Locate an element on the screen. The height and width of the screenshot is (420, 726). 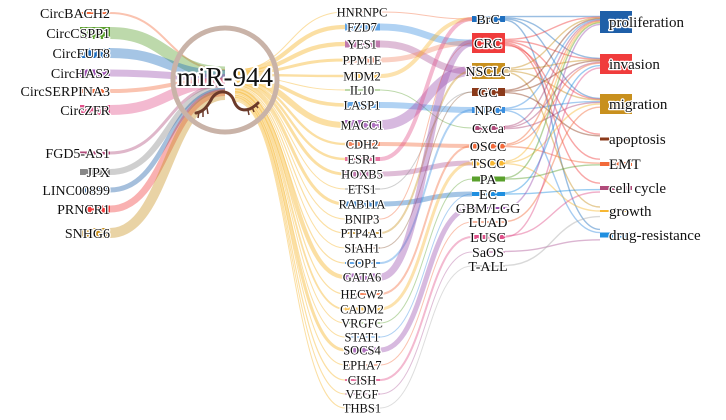
link-nsclc-to-proliferation is located at coordinates (552, 43).